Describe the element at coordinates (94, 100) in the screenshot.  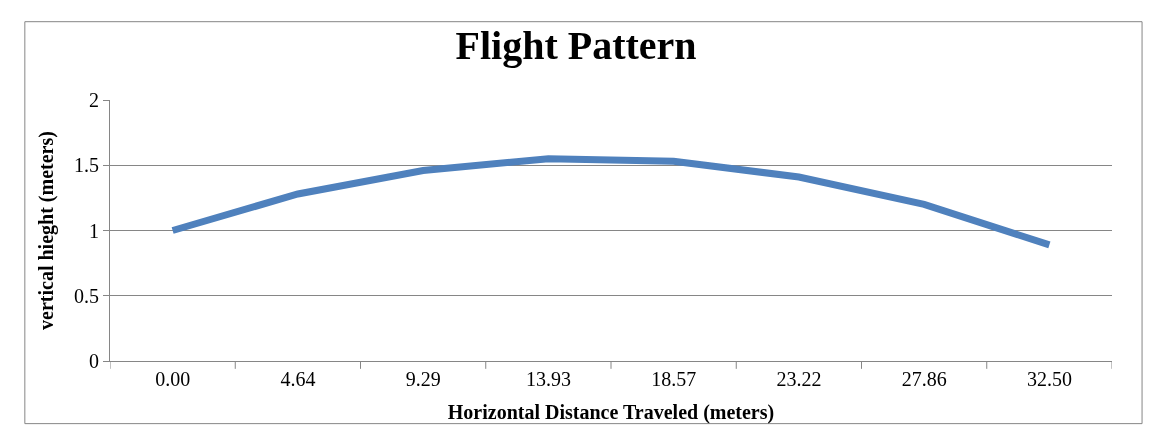
I see `y-tick-label: 2` at that location.